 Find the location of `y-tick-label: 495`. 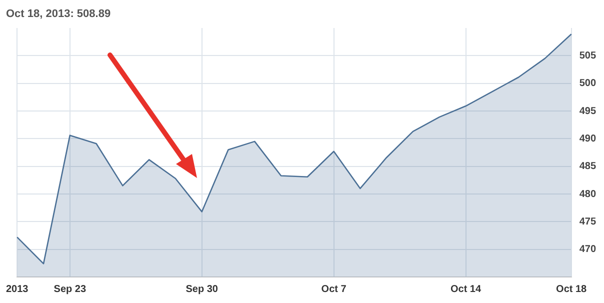

y-tick-label: 495 is located at coordinates (587, 111).